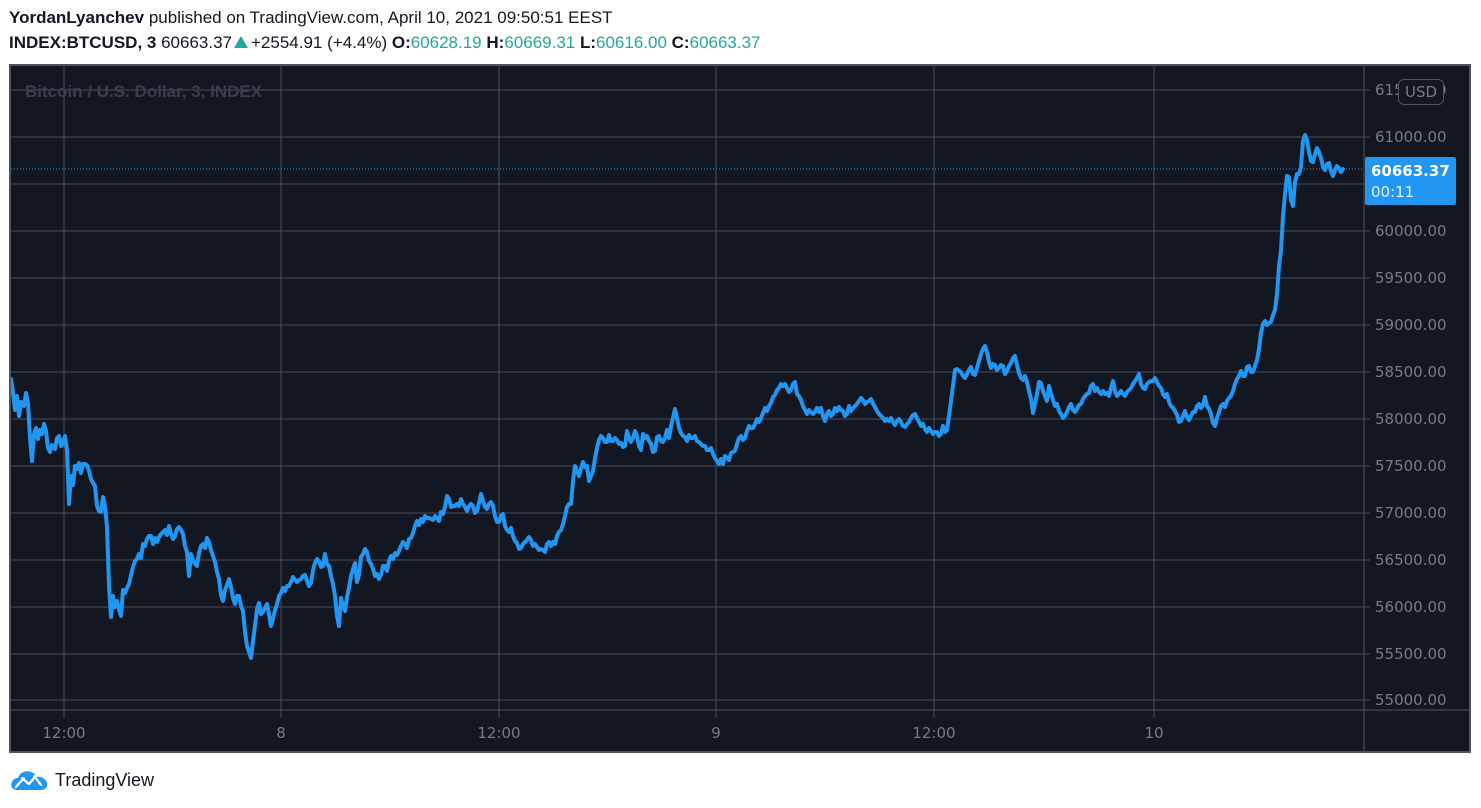 The width and height of the screenshot is (1481, 808). Describe the element at coordinates (631, 42) in the screenshot. I see `low-value: 60616.00` at that location.